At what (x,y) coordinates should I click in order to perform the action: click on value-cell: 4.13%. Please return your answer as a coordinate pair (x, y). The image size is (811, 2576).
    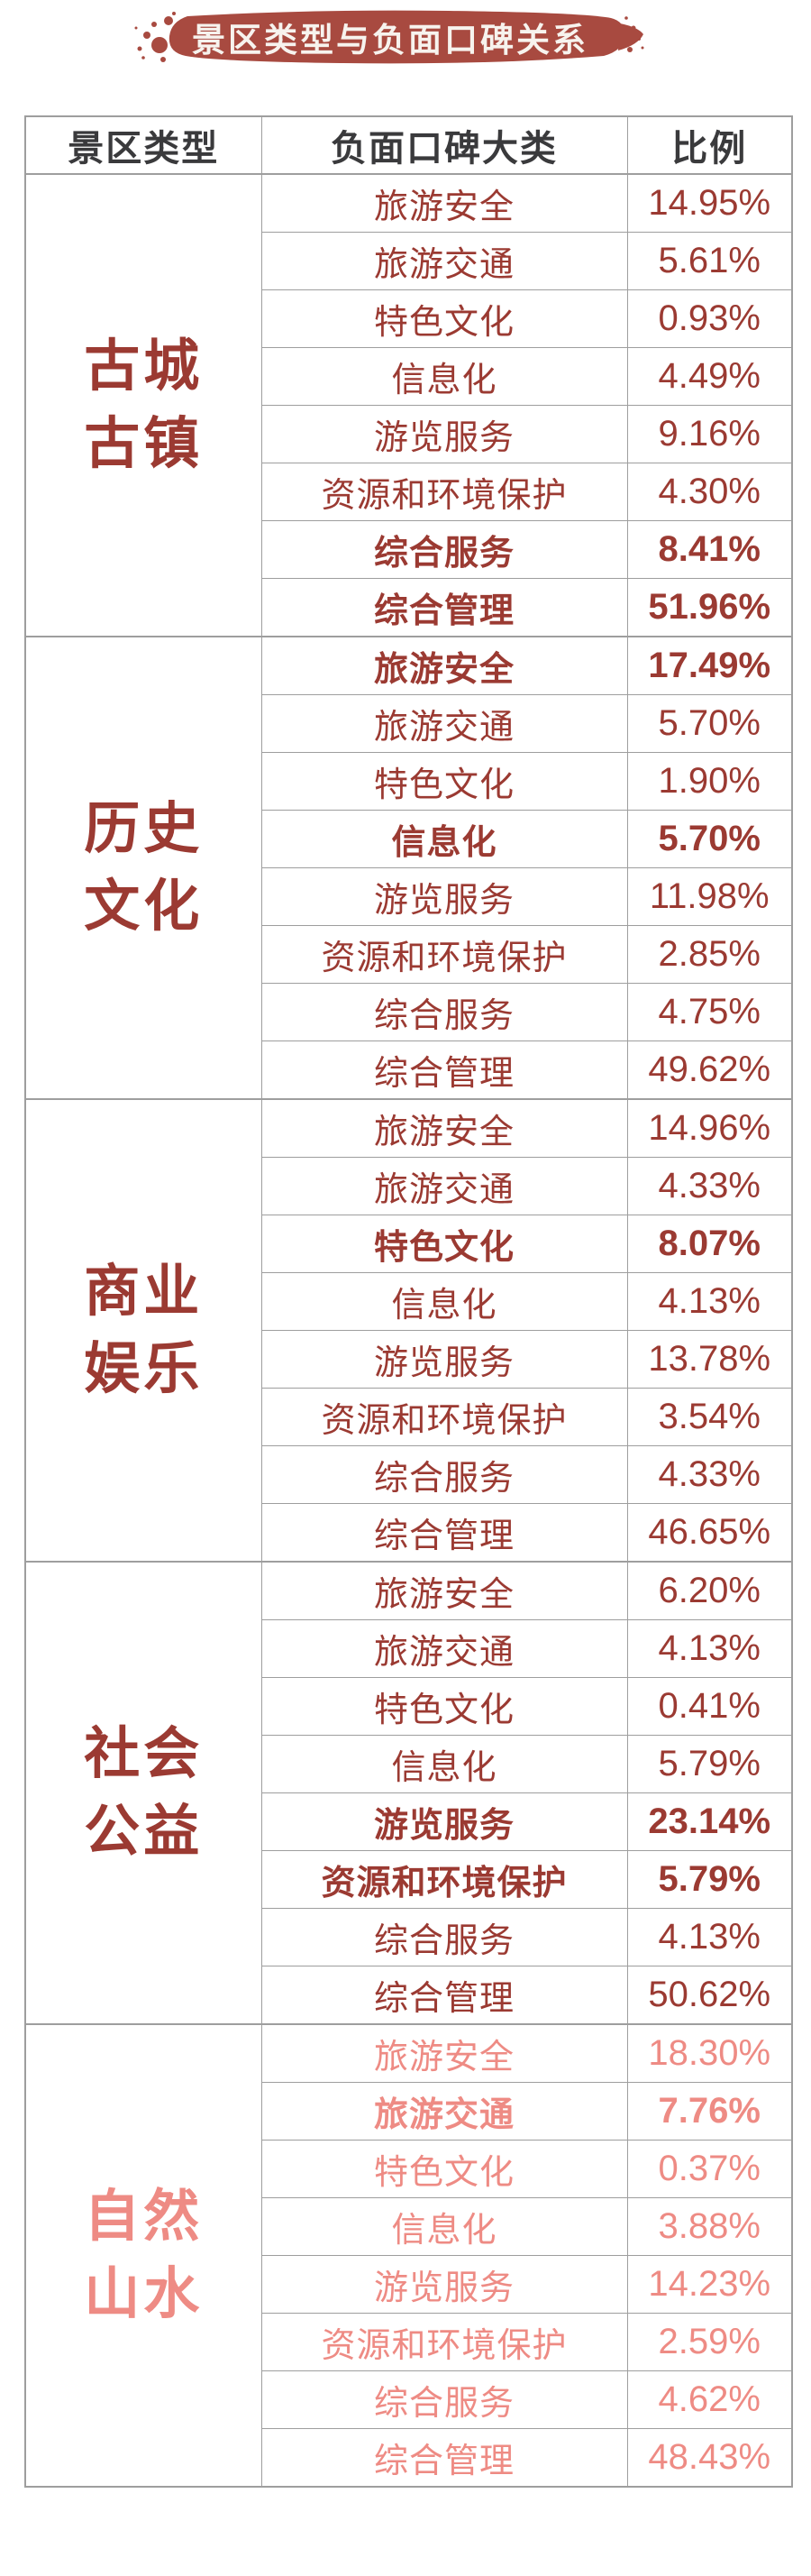
    Looking at the image, I should click on (709, 1301).